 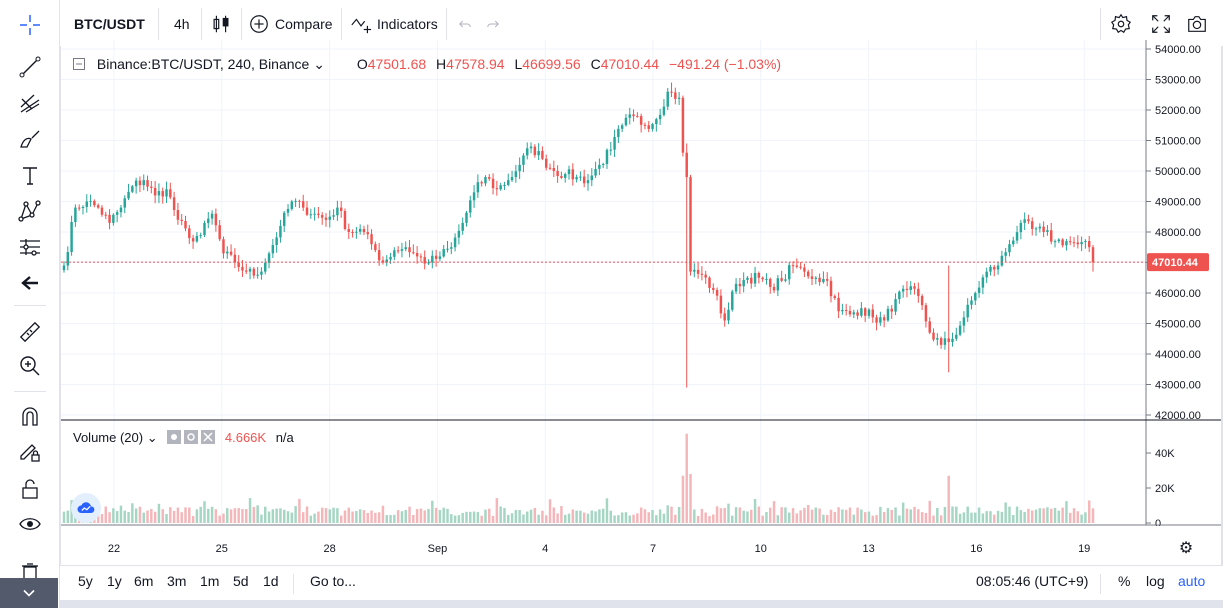 What do you see at coordinates (86, 508) in the screenshot?
I see `cloud-icon` at bounding box center [86, 508].